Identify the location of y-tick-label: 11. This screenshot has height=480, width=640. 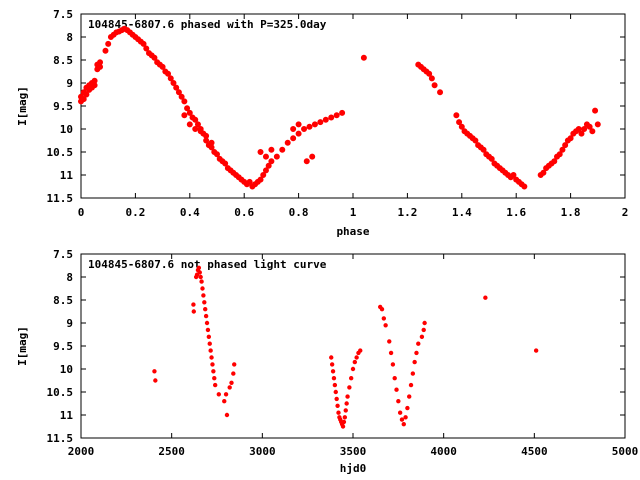
(67, 175).